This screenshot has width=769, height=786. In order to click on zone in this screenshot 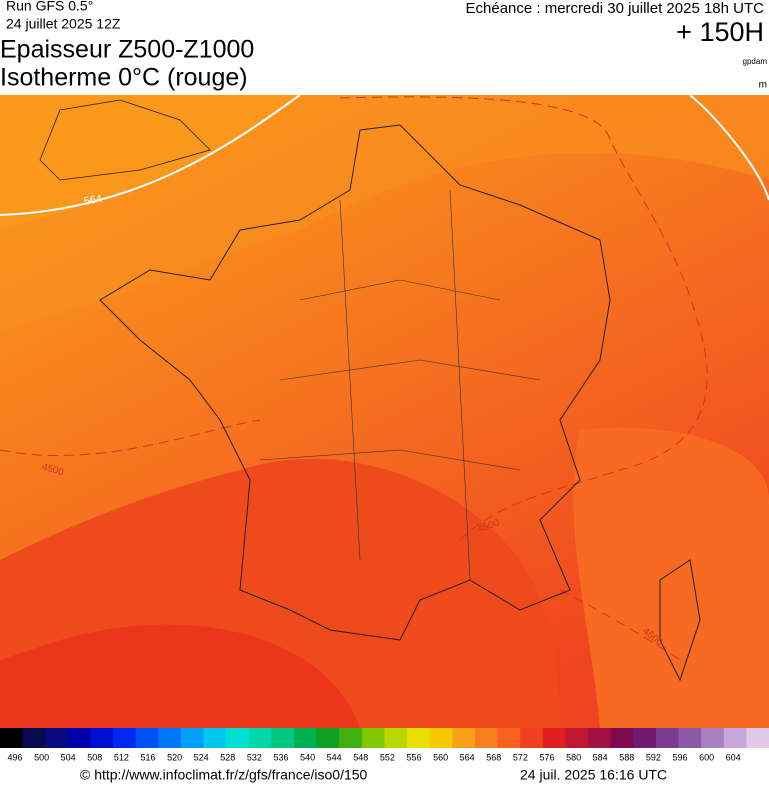, I will do `click(671, 577)`.